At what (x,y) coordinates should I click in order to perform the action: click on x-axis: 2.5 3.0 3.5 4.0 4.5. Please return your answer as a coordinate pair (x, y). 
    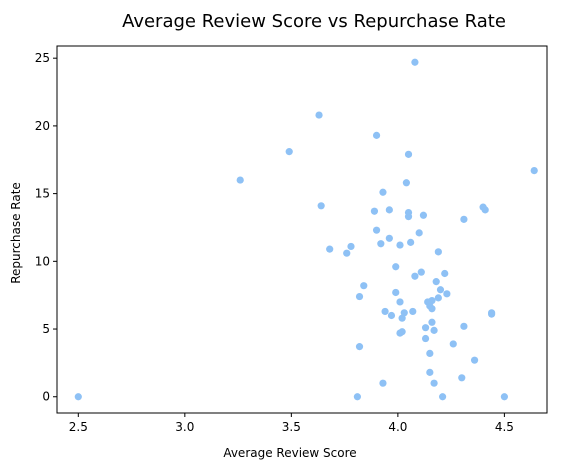
    Looking at the image, I should click on (291, 423).